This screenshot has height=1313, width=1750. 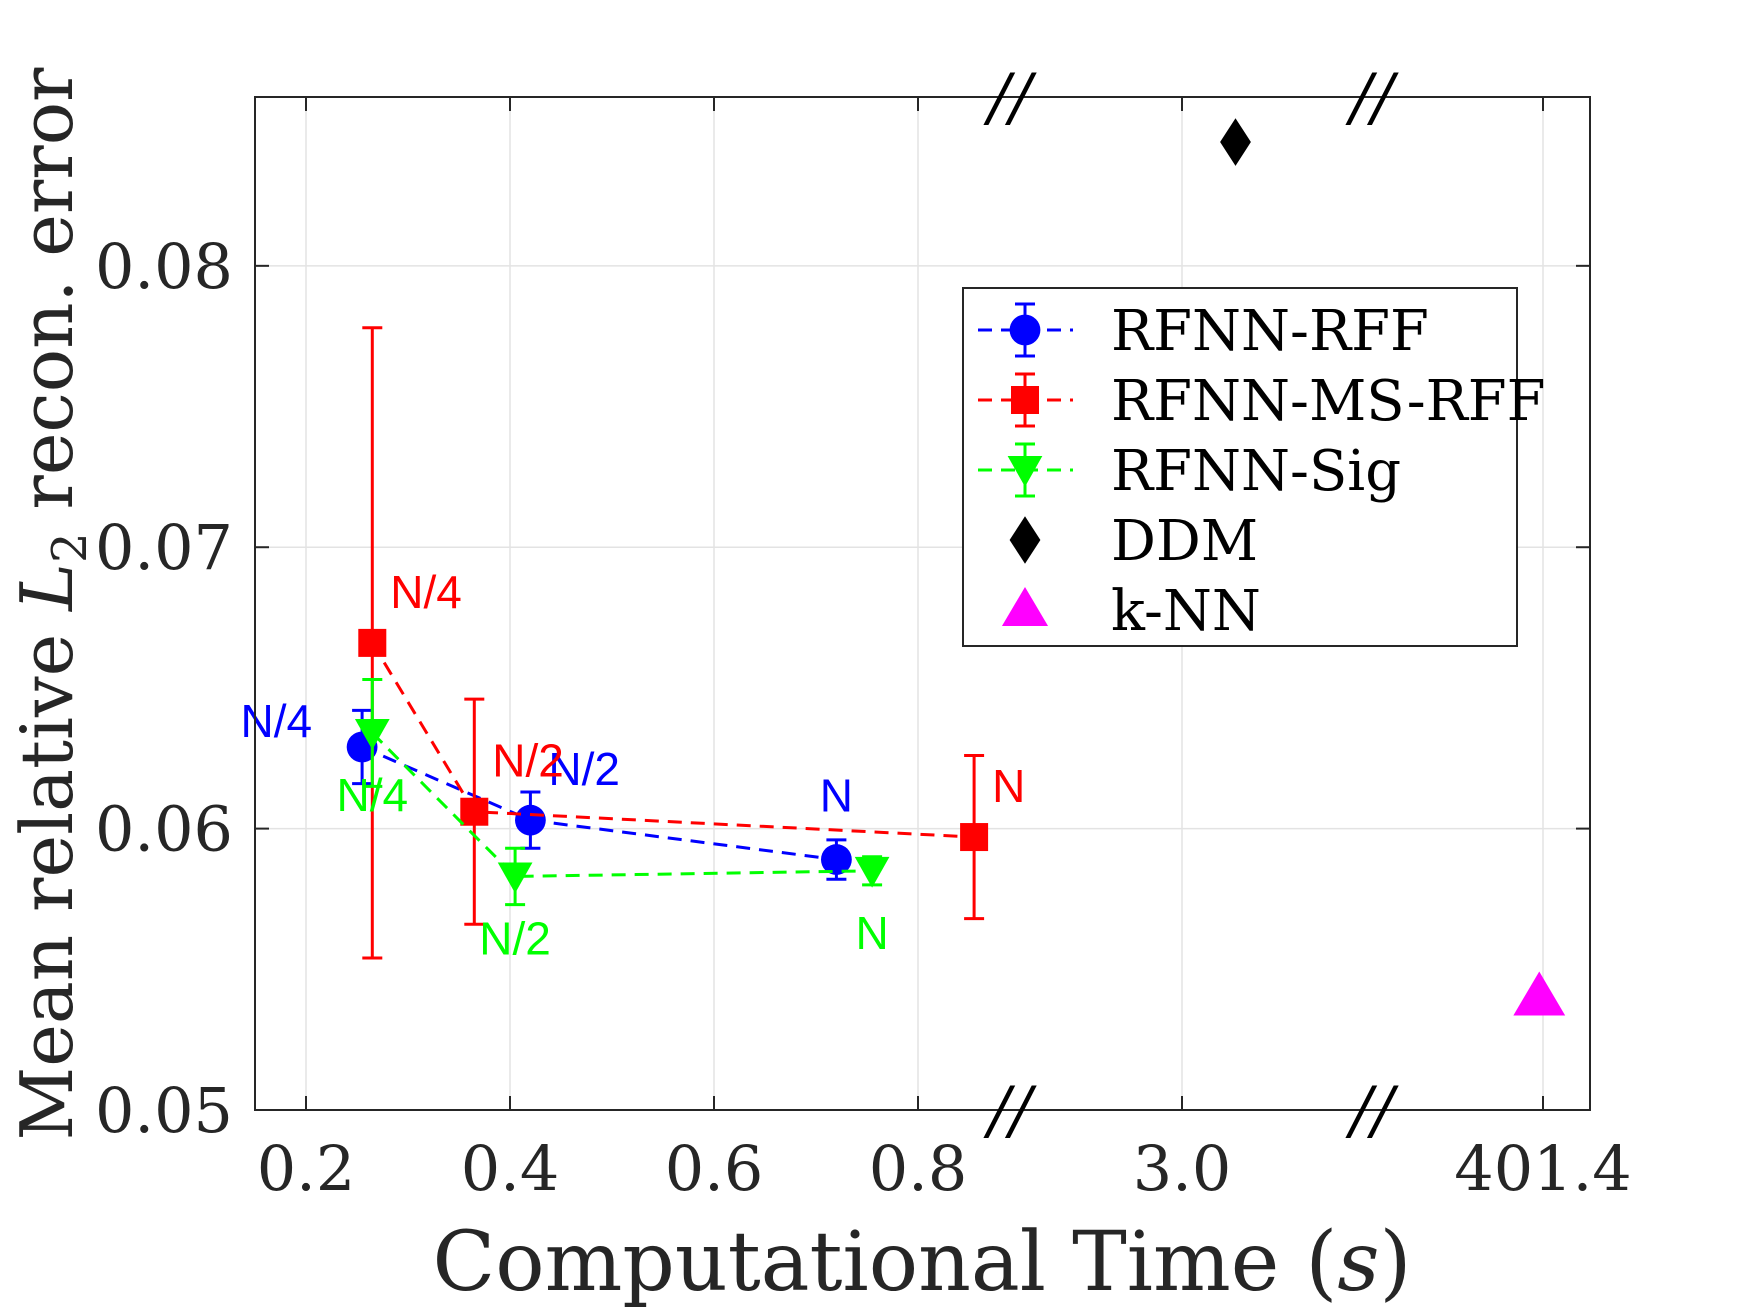 I want to click on y-tick-label: 0.07, so click(x=164, y=547).